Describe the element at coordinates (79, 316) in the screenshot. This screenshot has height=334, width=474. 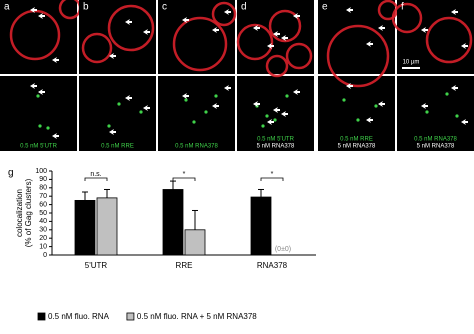
I see `legend-label: 0.5 nM fluo. RNA` at that location.